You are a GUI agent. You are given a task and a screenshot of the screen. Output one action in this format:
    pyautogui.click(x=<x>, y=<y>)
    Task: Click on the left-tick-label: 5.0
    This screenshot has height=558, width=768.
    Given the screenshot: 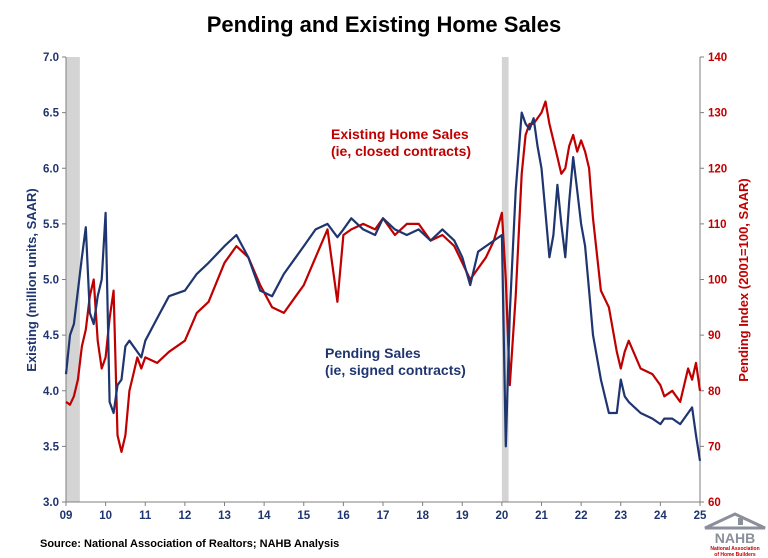 What is the action you would take?
    pyautogui.click(x=51, y=281)
    